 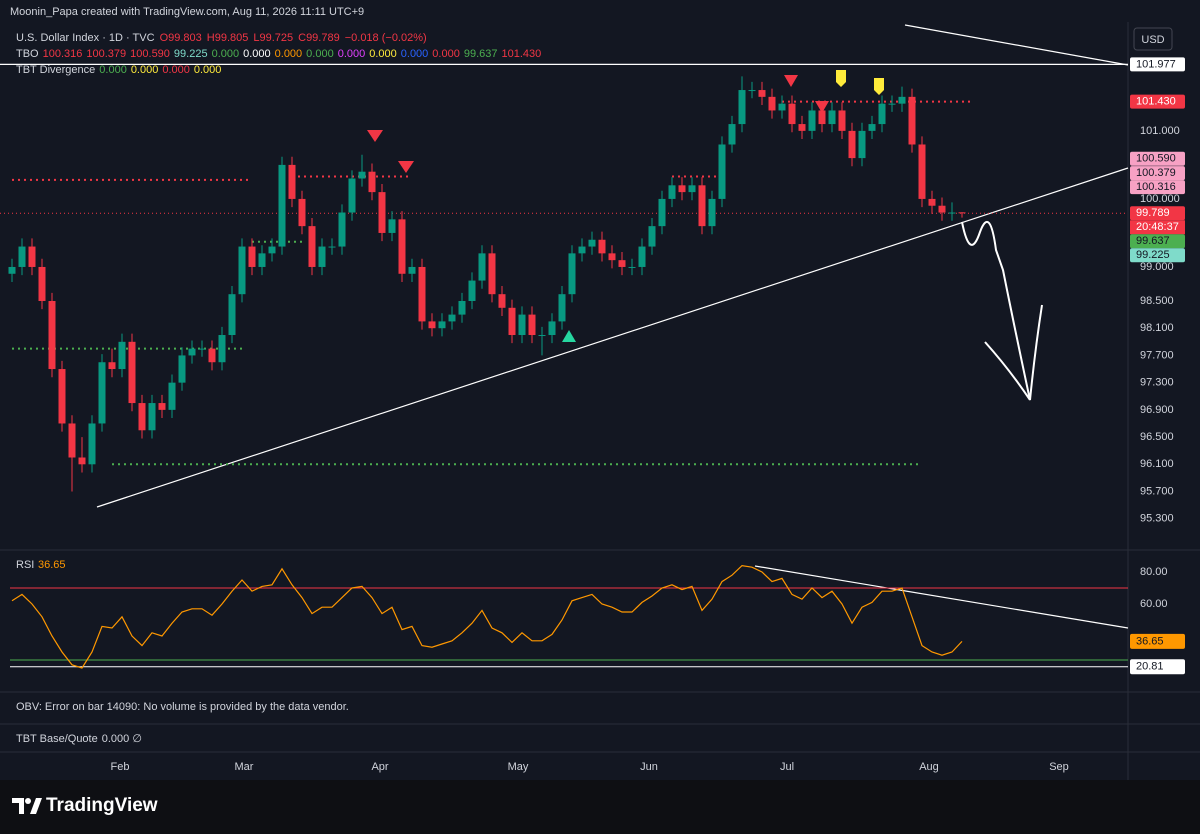 What do you see at coordinates (1157, 437) in the screenshot?
I see `y-tick-label: 96.500` at bounding box center [1157, 437].